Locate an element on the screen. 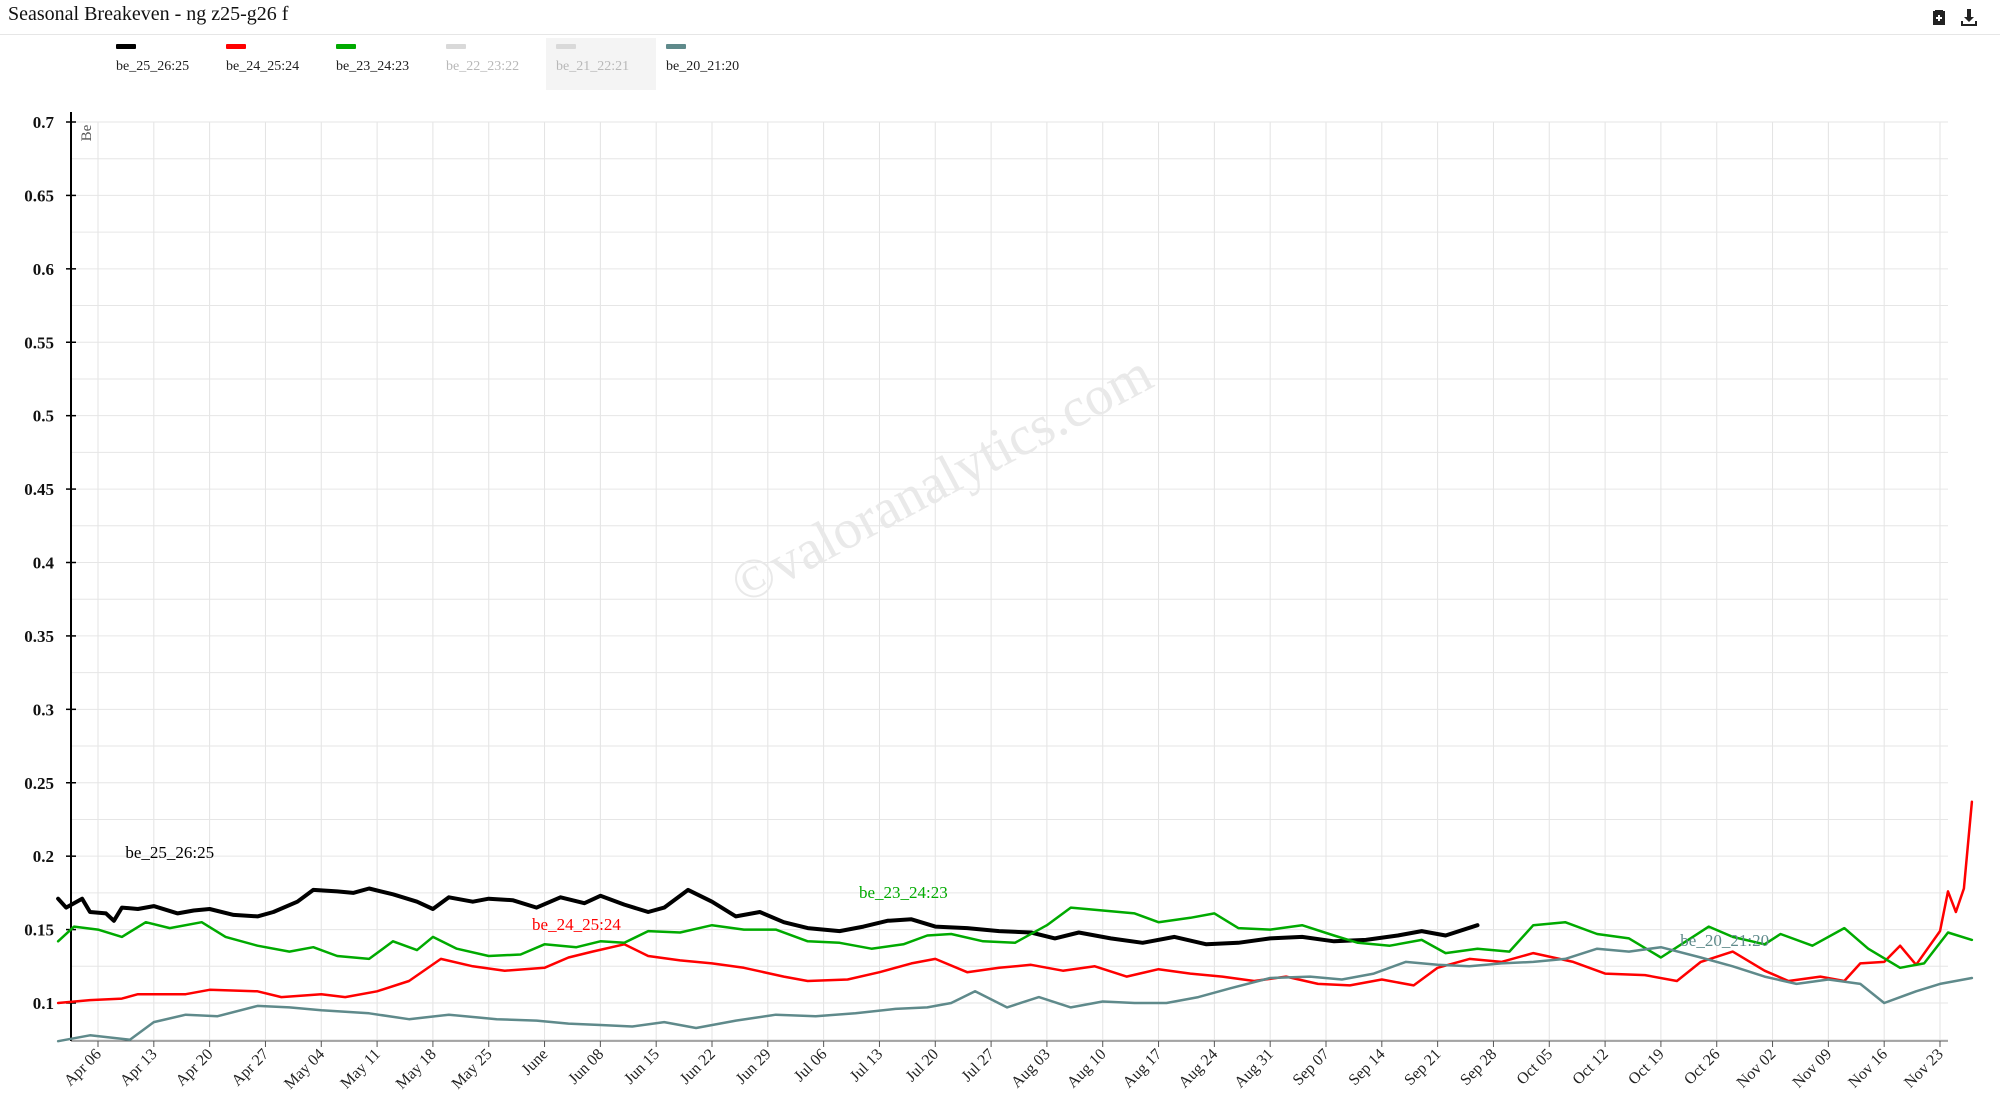  y-tick-label: 0.5 is located at coordinates (43, 416).